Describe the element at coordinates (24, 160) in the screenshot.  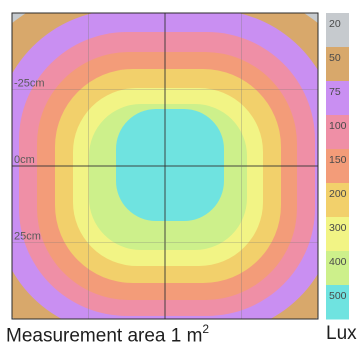
I see `y-tick-label: 0cm` at that location.